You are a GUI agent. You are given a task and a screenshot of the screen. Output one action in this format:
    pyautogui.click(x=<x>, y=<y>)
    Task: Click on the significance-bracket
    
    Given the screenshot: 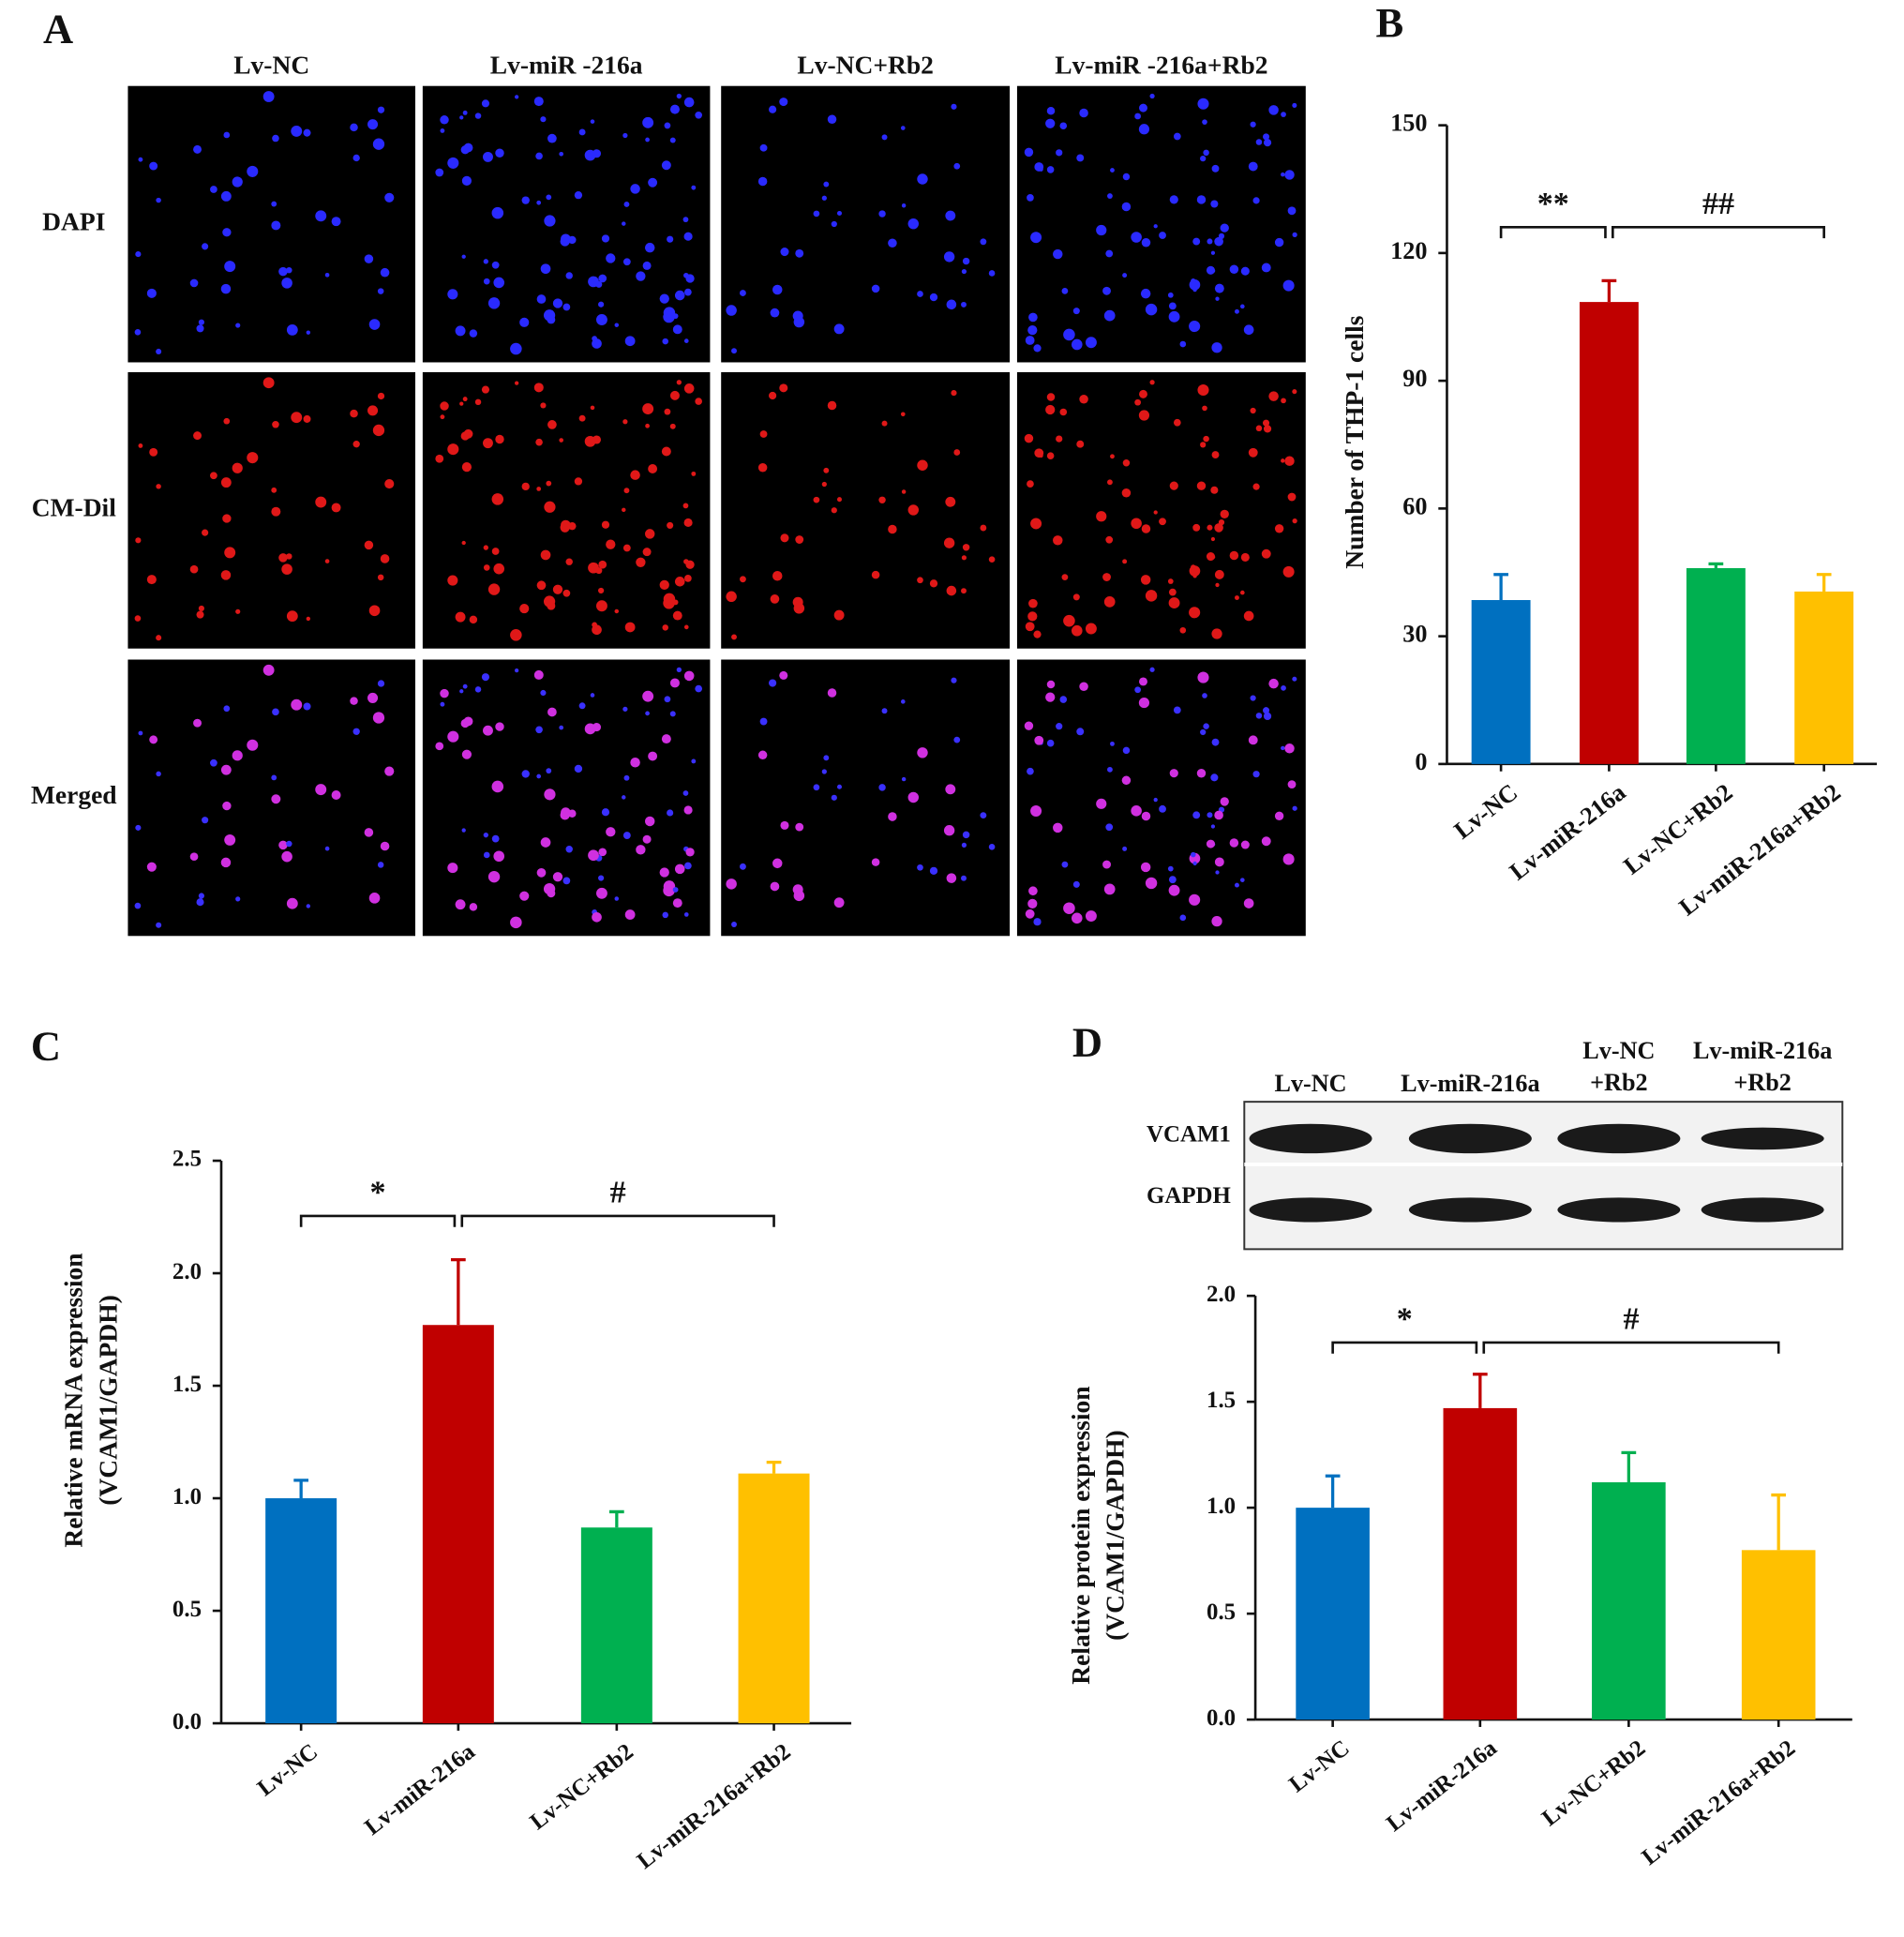 What is the action you would take?
    pyautogui.click(x=378, y=1220)
    